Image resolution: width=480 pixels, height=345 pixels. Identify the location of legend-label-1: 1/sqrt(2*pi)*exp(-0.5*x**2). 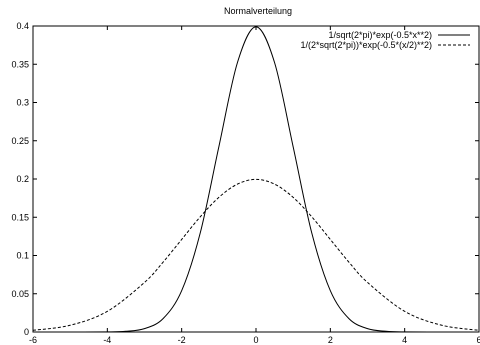
(380, 35).